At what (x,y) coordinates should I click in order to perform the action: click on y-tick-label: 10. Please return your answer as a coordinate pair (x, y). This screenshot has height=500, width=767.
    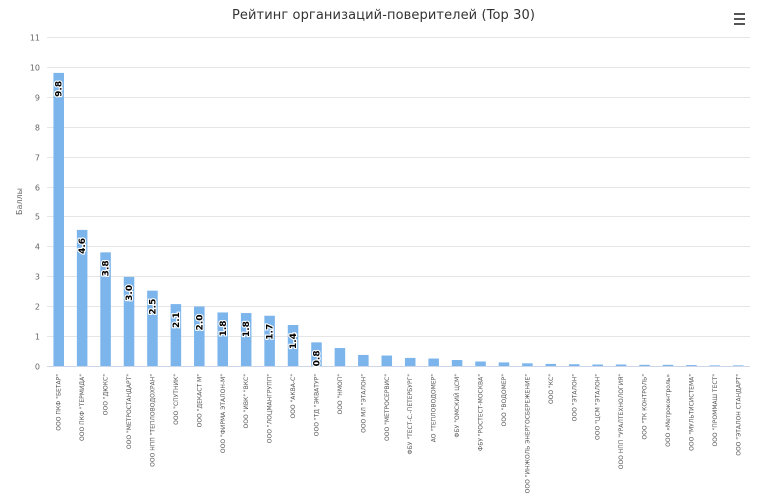
    Looking at the image, I should click on (35, 68).